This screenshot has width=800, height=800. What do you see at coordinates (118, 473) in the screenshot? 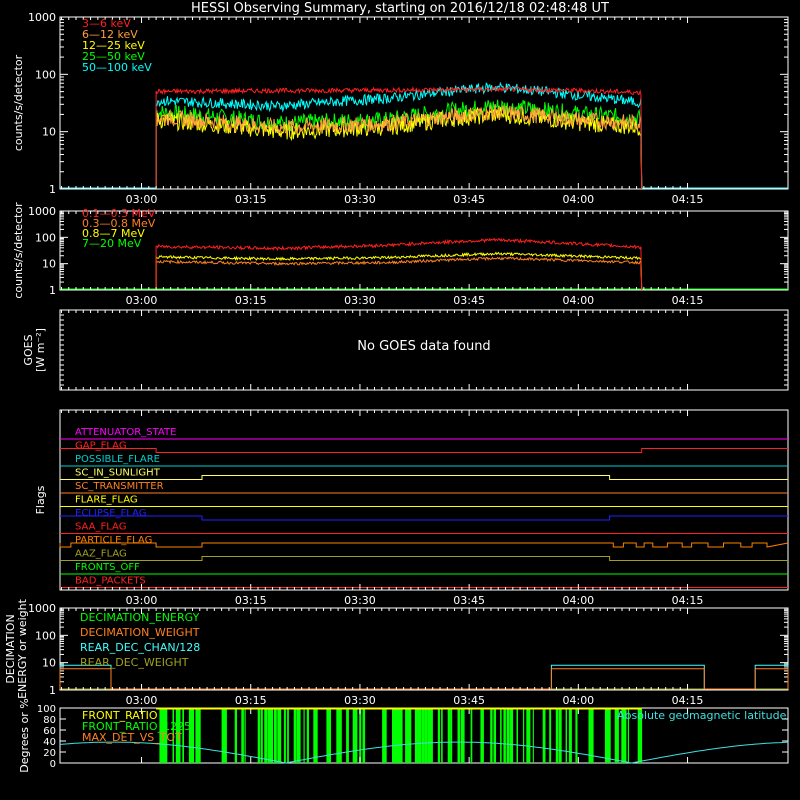
I see `flag-label: SC_IN_SUNLIGHT` at bounding box center [118, 473].